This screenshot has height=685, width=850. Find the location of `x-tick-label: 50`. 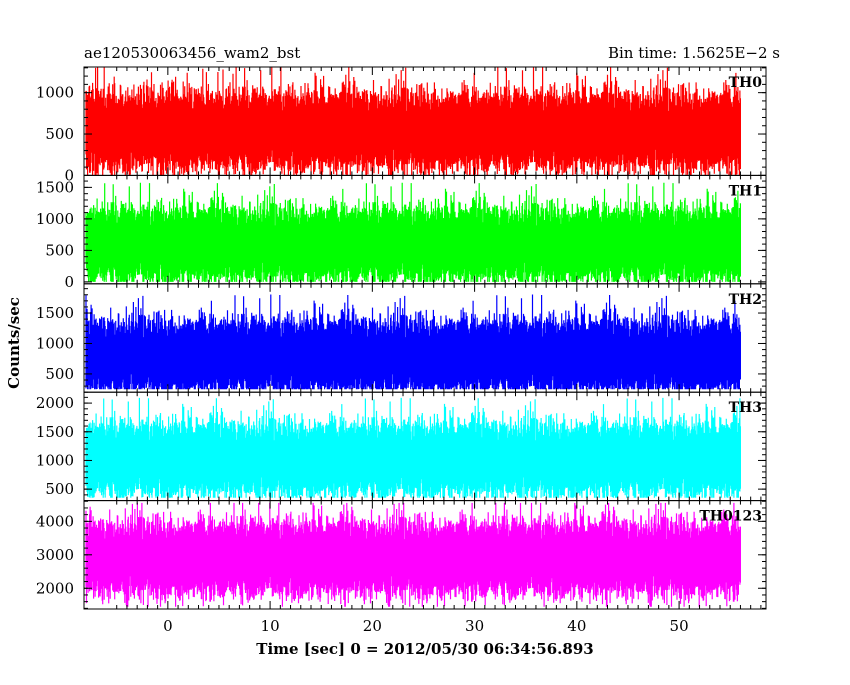

x-tick-label: 50 is located at coordinates (679, 626).